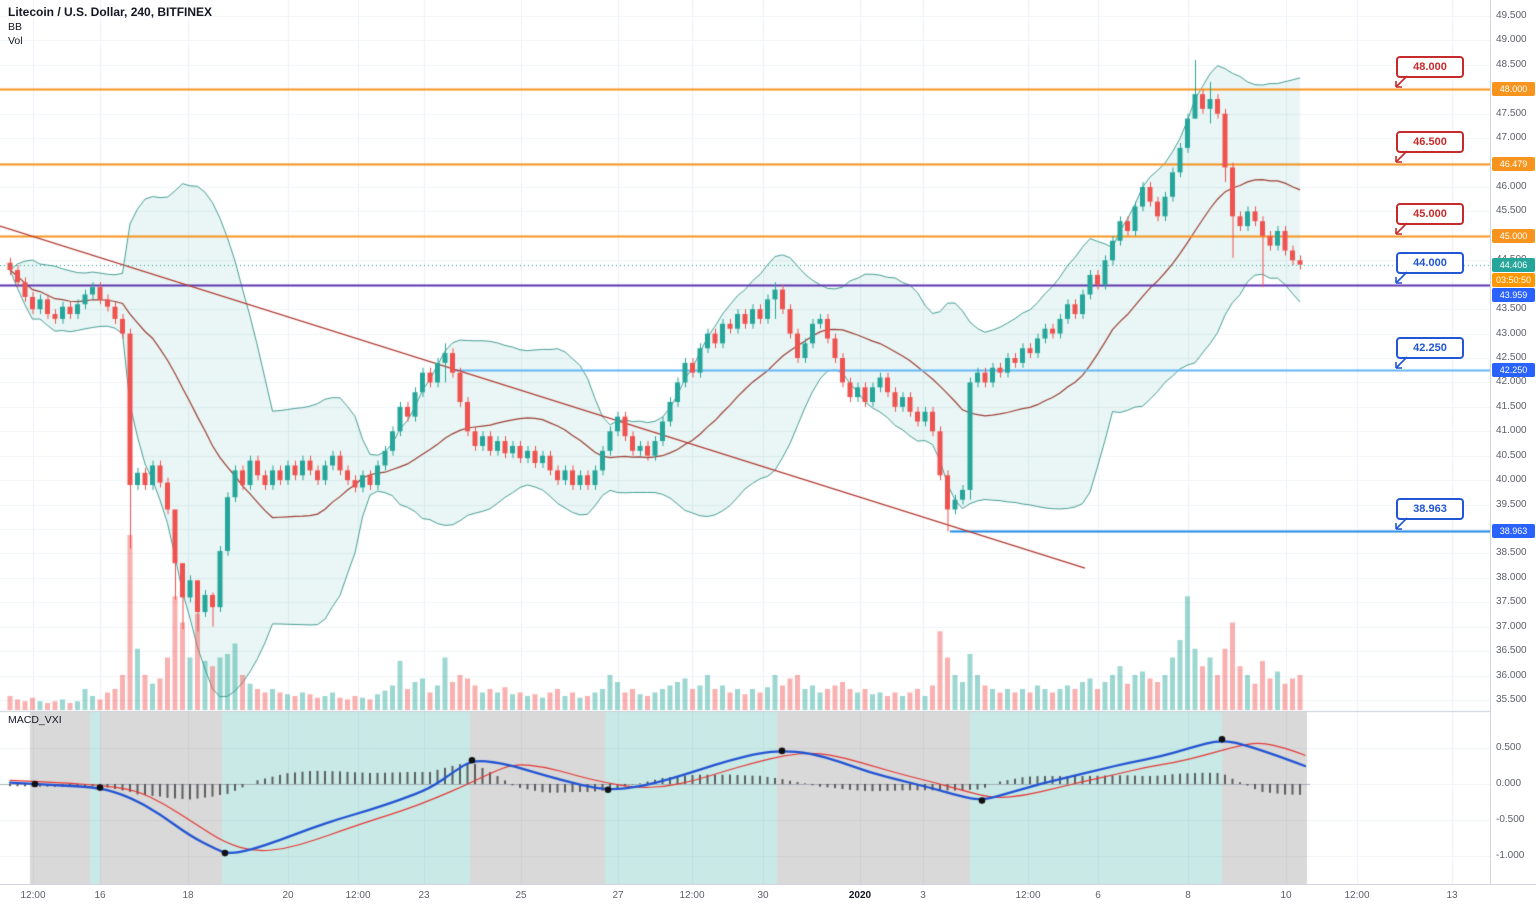  Describe the element at coordinates (1511, 626) in the screenshot. I see `price-tick-label: 37.000` at that location.